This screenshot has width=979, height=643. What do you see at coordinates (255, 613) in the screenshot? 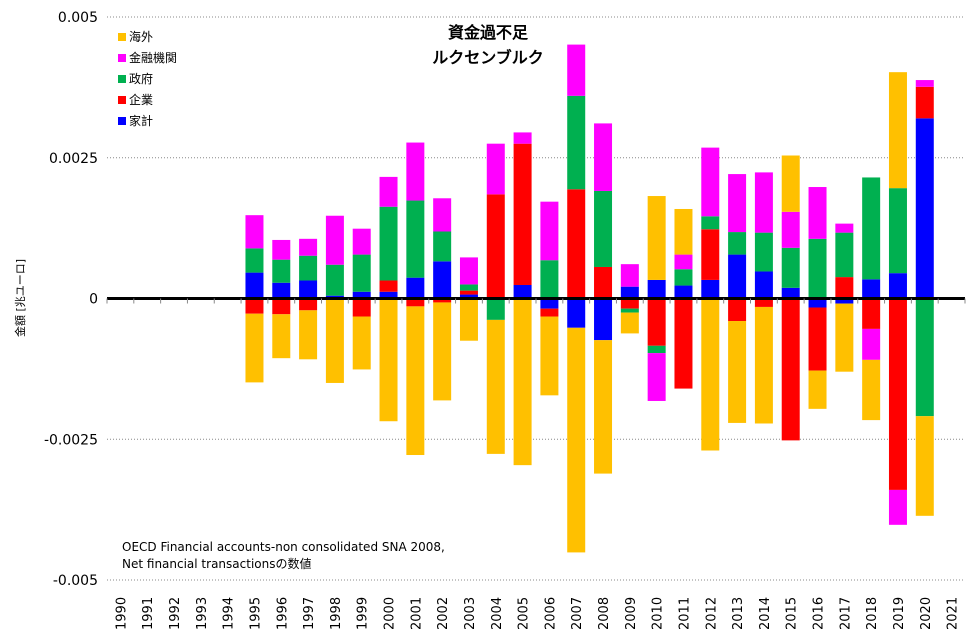
I see `x-tick-label: 1995` at bounding box center [255, 613].